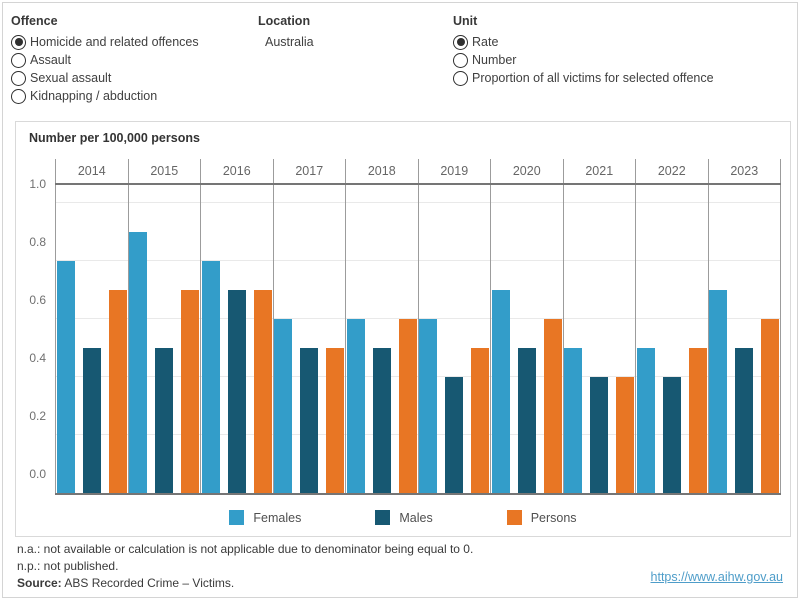 The image size is (800, 600). Describe the element at coordinates (485, 42) in the screenshot. I see `radio-unit-rate-label: Rate` at that location.